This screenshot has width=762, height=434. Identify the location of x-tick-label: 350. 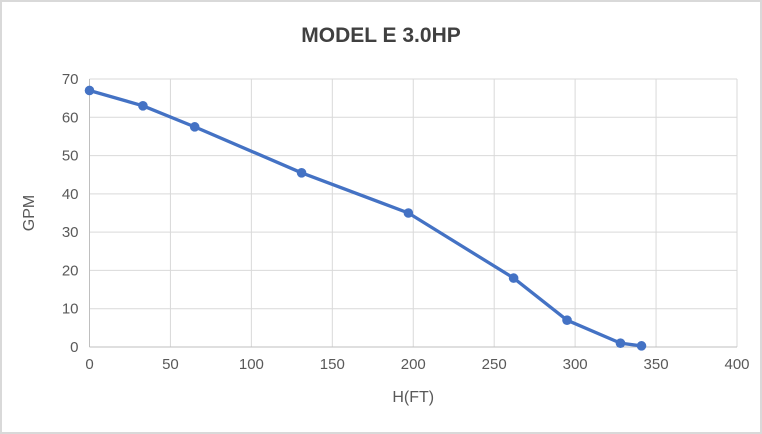
(656, 364).